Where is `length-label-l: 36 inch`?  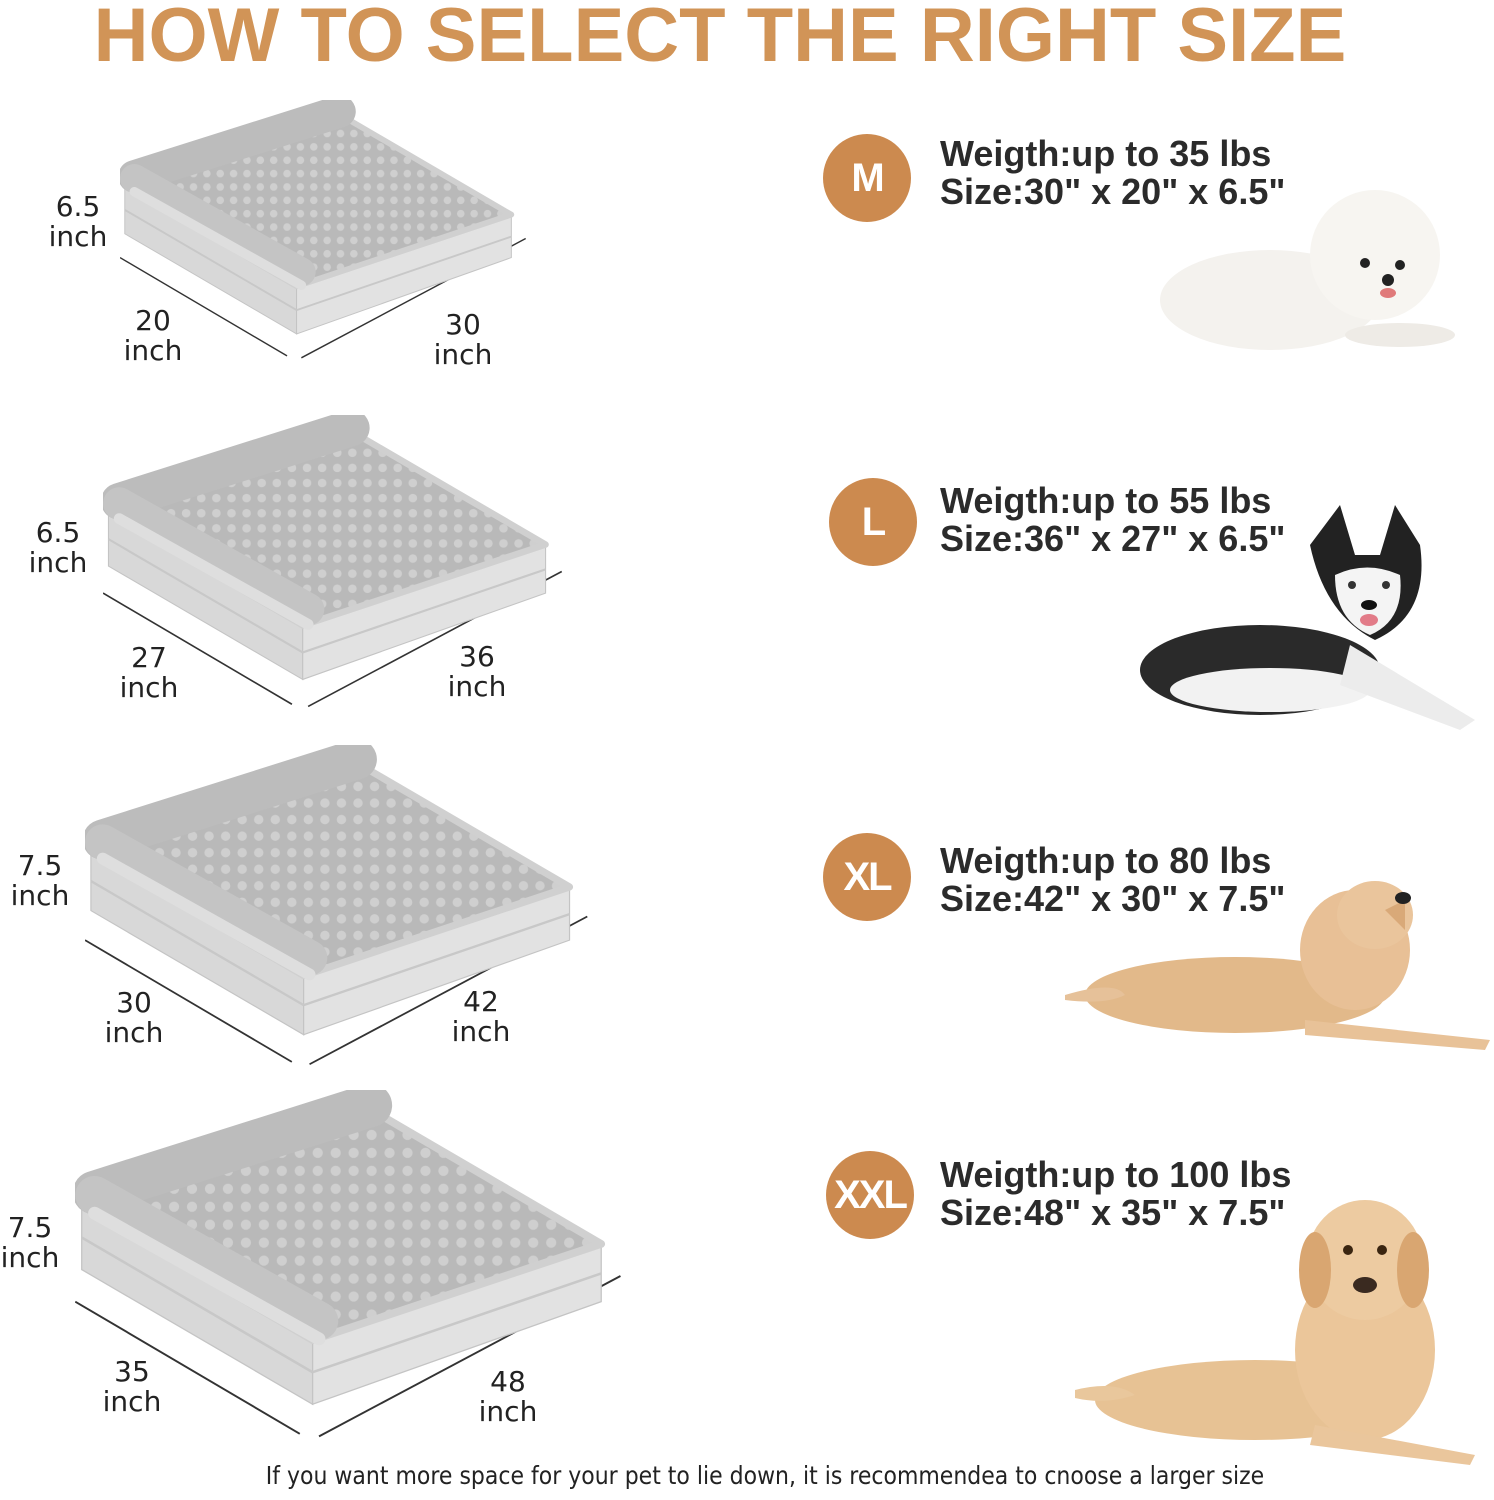
length-label-l: 36 inch is located at coordinates (477, 671).